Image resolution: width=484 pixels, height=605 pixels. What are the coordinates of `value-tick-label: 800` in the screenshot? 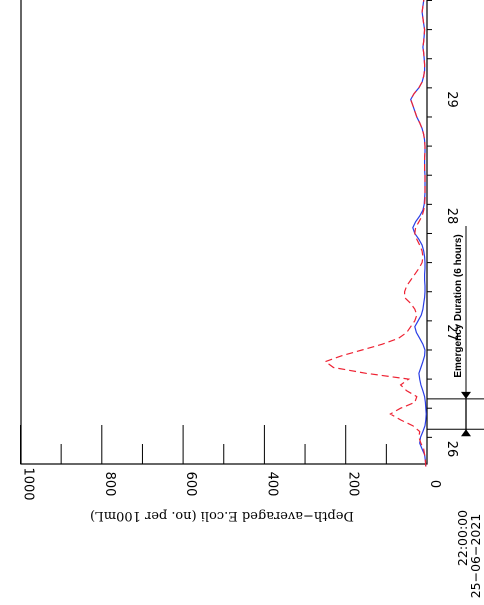 It's located at (109, 484).